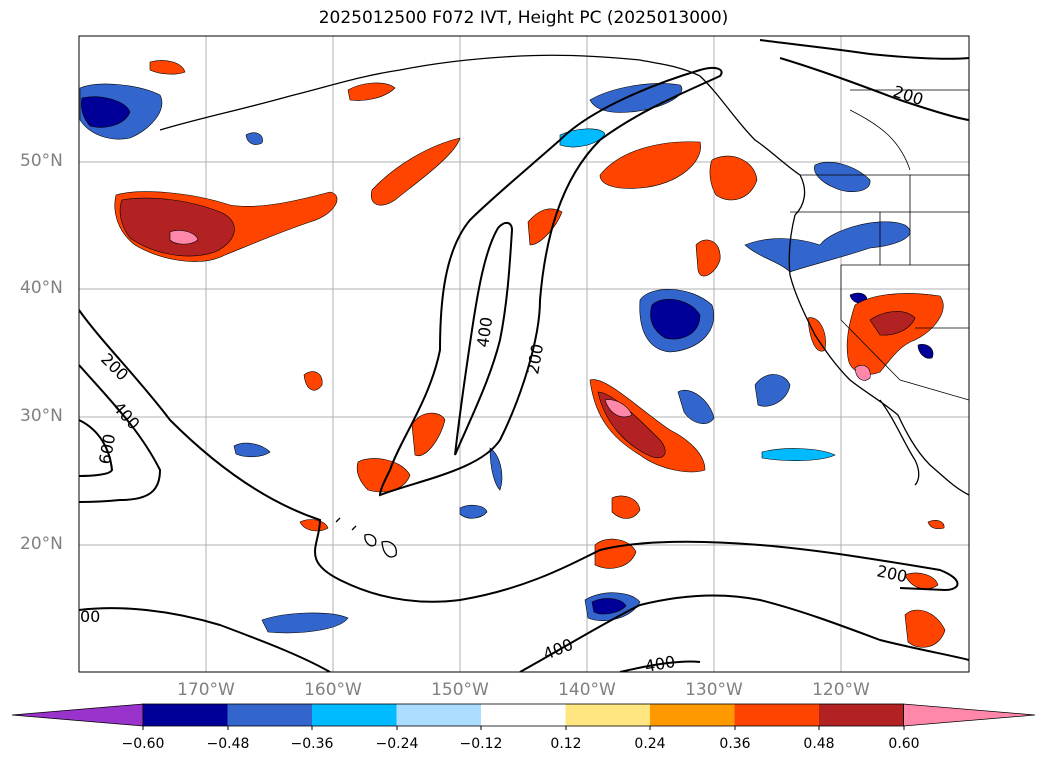 This screenshot has height=765, width=1047. I want to click on colorbar-tick-label: 0.24, so click(650, 744).